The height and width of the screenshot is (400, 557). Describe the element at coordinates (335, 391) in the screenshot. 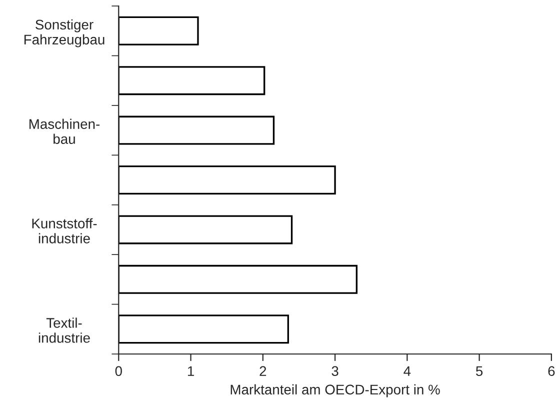

I see `x-axis-title: Marktanteil am OECD-Export in %` at that location.